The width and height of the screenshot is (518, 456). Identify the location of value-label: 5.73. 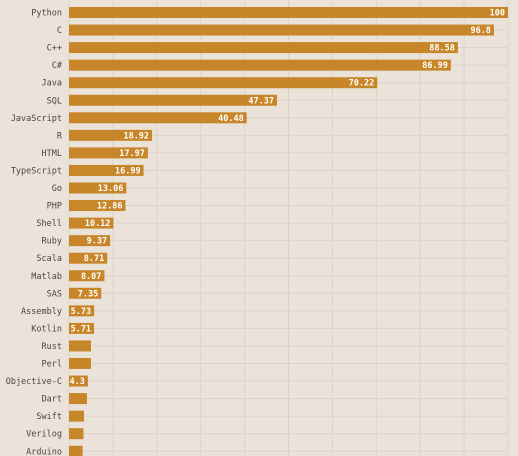
(81, 312).